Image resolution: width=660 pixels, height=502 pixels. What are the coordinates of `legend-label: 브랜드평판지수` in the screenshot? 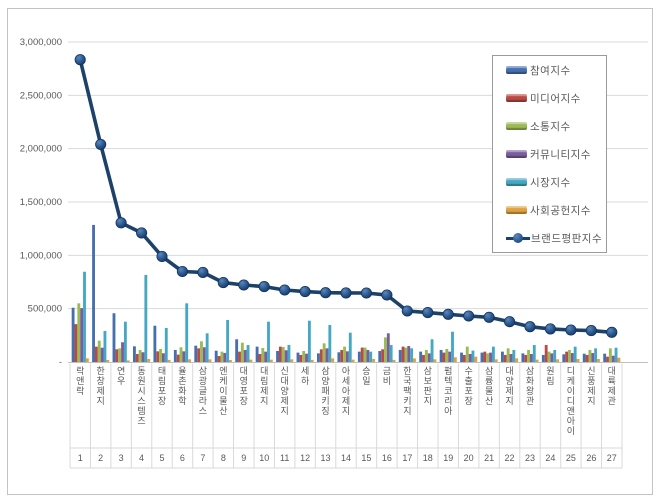 It's located at (567, 238).